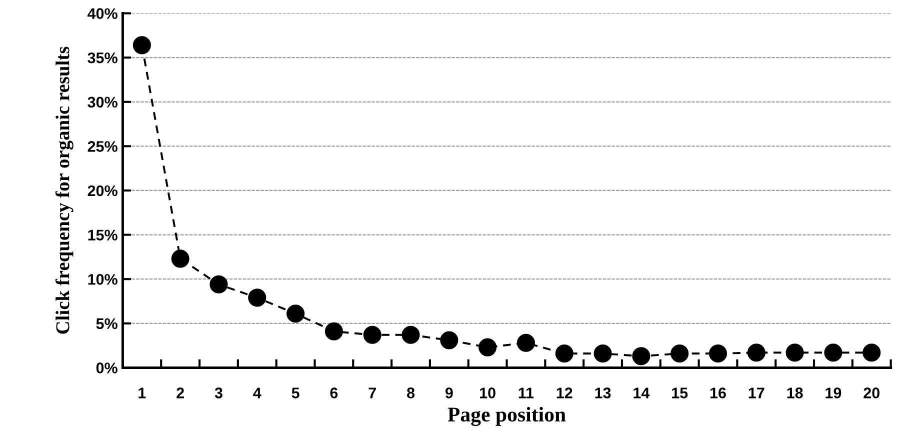 Image resolution: width=909 pixels, height=443 pixels. Describe the element at coordinates (296, 393) in the screenshot. I see `x-tick-label: 5` at that location.